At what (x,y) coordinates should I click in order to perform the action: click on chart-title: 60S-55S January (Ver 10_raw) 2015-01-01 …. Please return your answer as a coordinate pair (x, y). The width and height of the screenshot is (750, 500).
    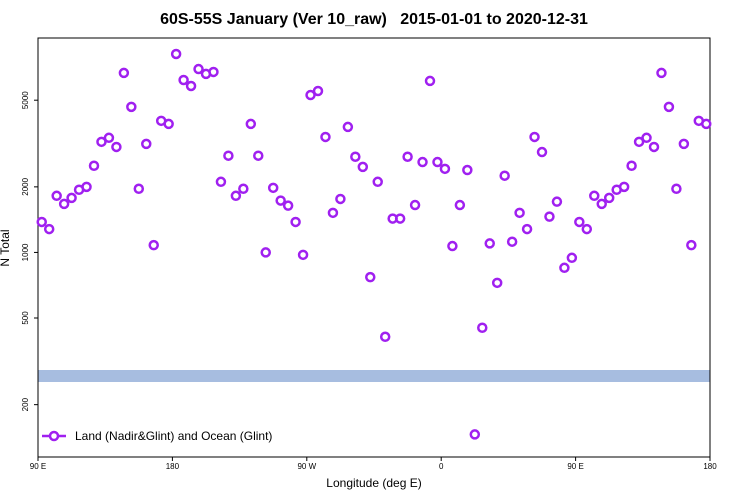
    Looking at the image, I should click on (374, 19).